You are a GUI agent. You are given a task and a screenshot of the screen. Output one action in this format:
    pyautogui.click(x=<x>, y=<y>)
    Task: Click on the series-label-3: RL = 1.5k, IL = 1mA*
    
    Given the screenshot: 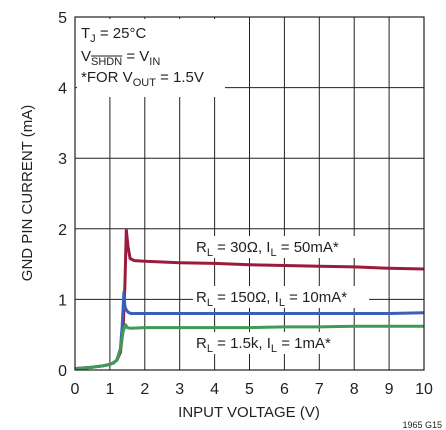 What is the action you would take?
    pyautogui.click(x=263, y=345)
    